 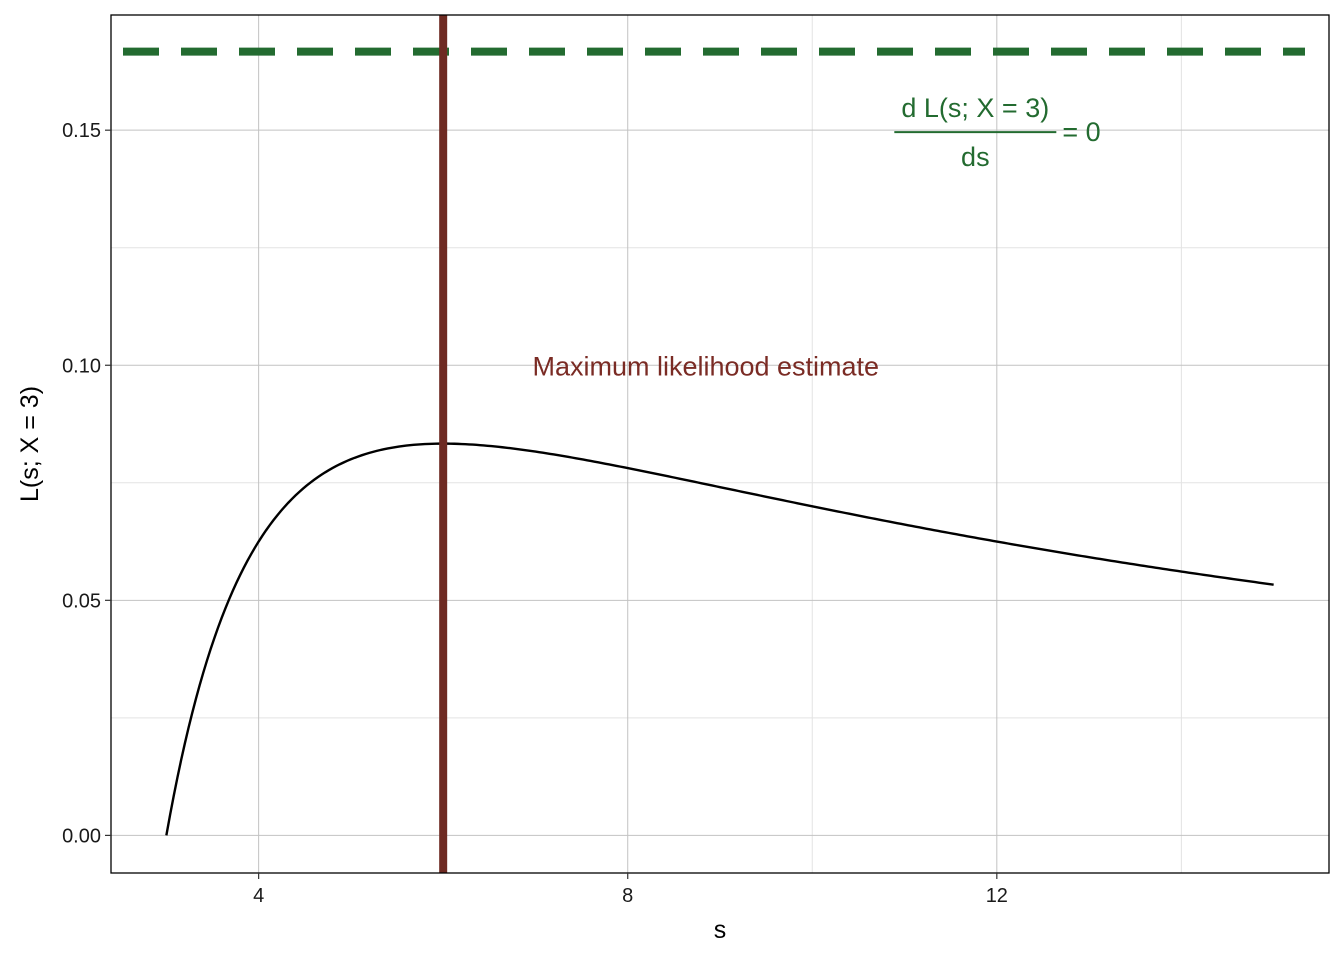 What do you see at coordinates (258, 896) in the screenshot?
I see `x-tick-label: 4` at bounding box center [258, 896].